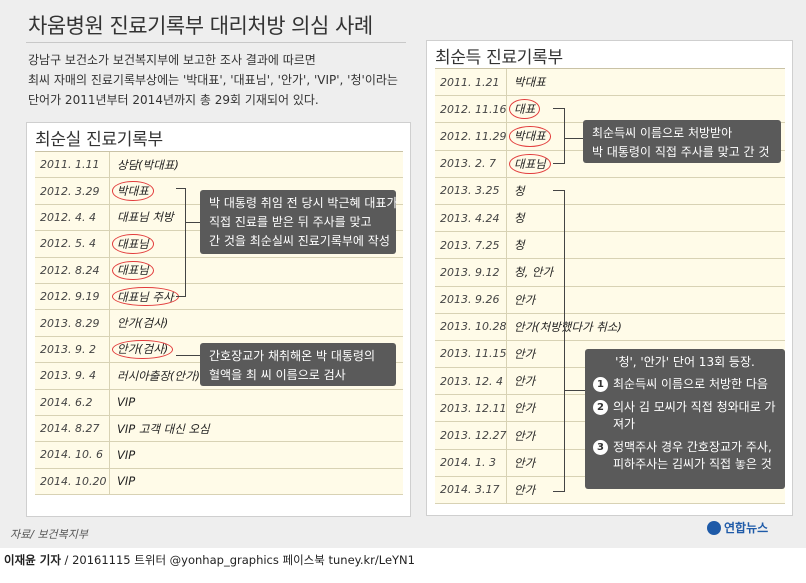 The height and width of the screenshot is (583, 806). I want to click on record-row: 2013. 8.29 안가(검사), so click(219, 323).